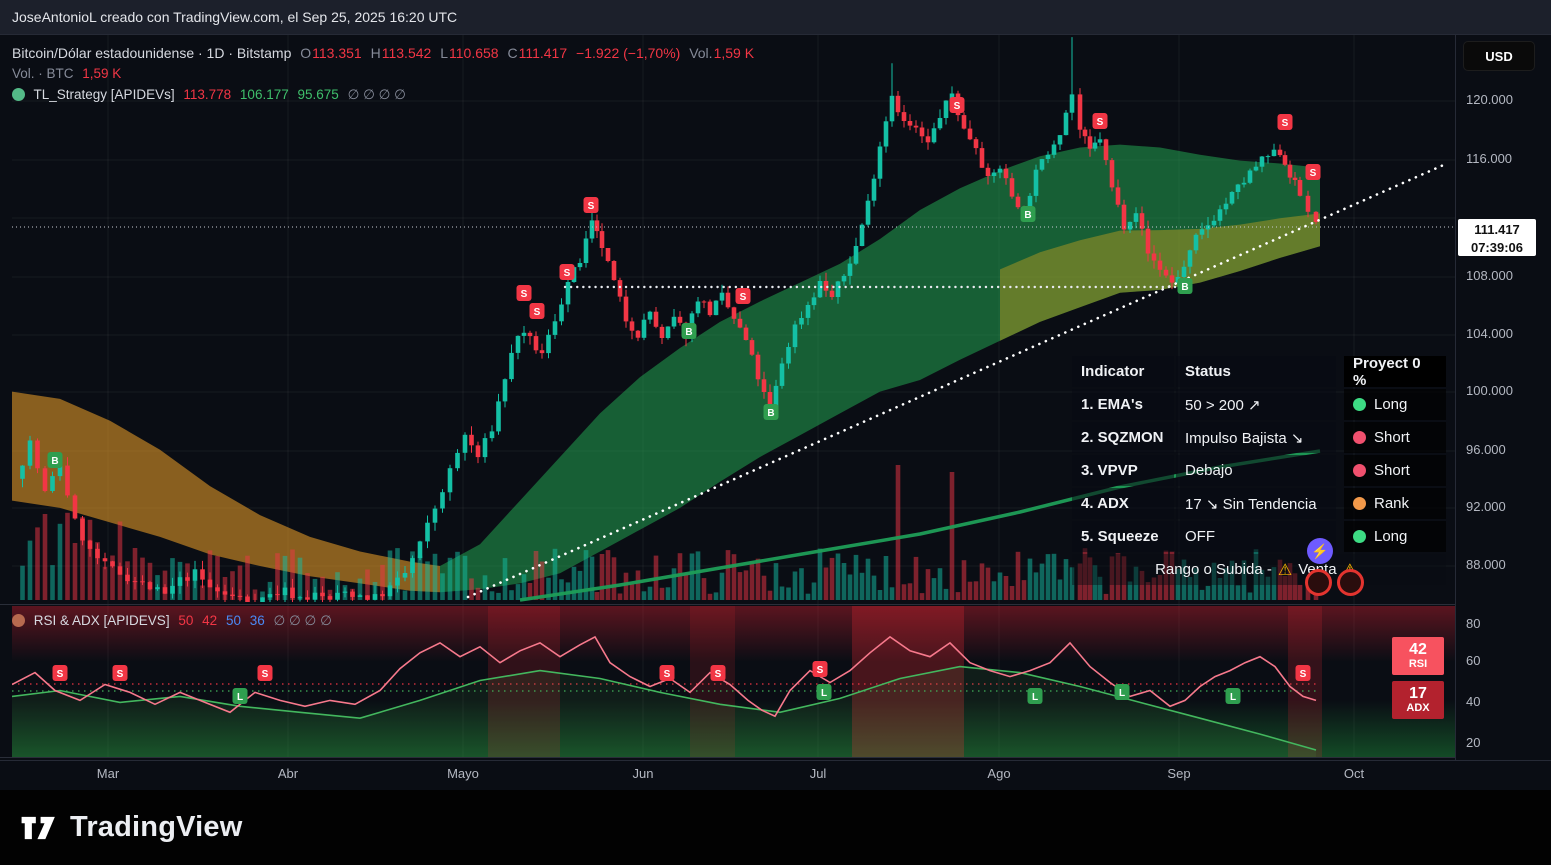 Image resolution: width=1551 pixels, height=865 pixels. I want to click on adx-value-badge: 17 ADX, so click(1418, 700).